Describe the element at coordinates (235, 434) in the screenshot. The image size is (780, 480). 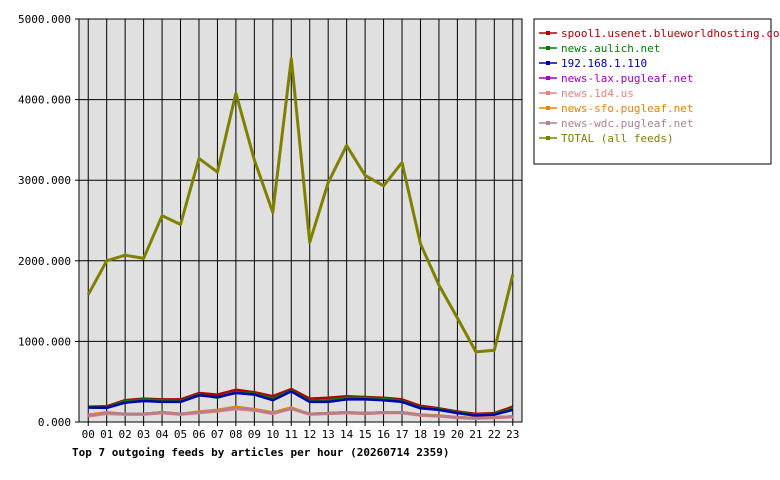
I see `x-tick-label: 08` at that location.